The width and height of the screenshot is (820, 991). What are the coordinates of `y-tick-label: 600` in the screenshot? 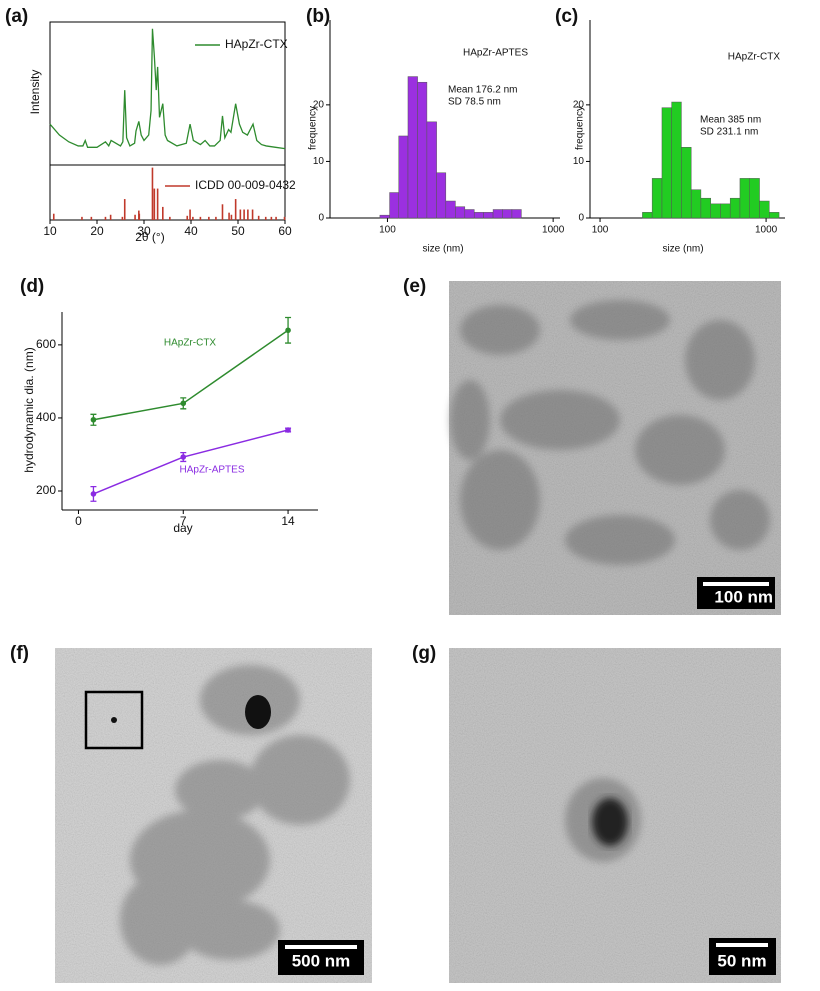 It's located at (46, 344).